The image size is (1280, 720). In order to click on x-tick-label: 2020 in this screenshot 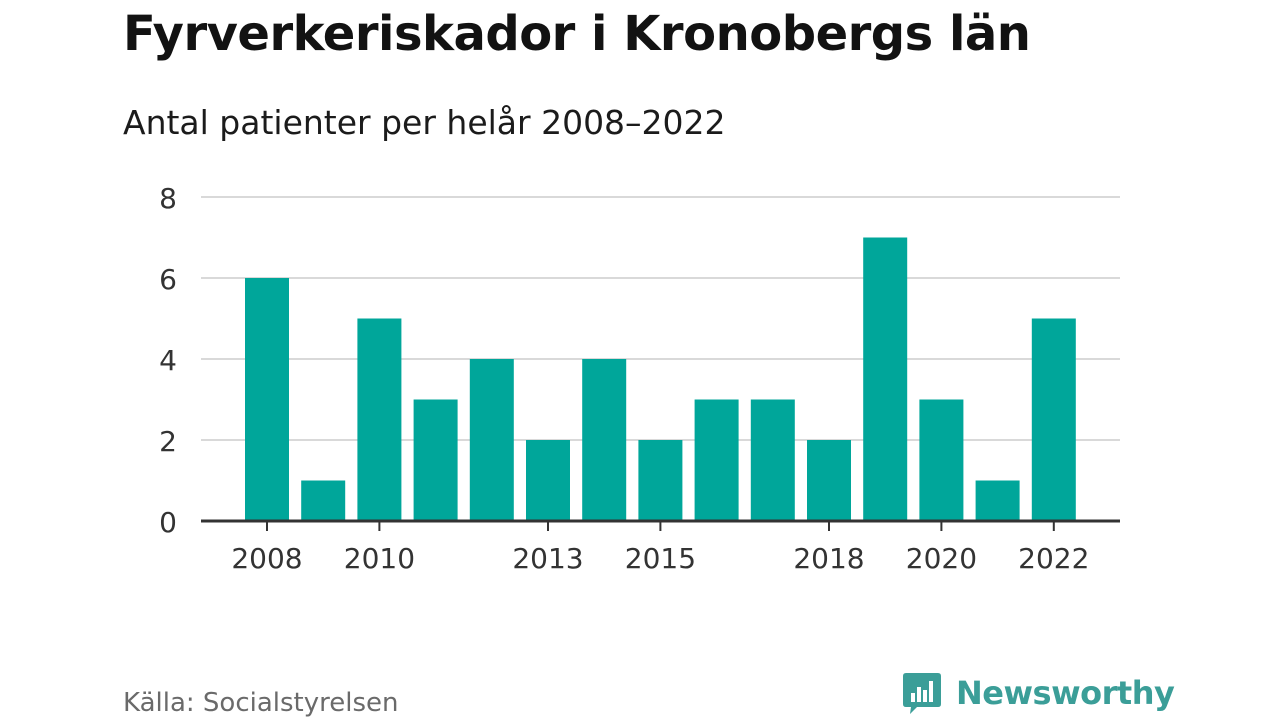, I will do `click(941, 558)`.